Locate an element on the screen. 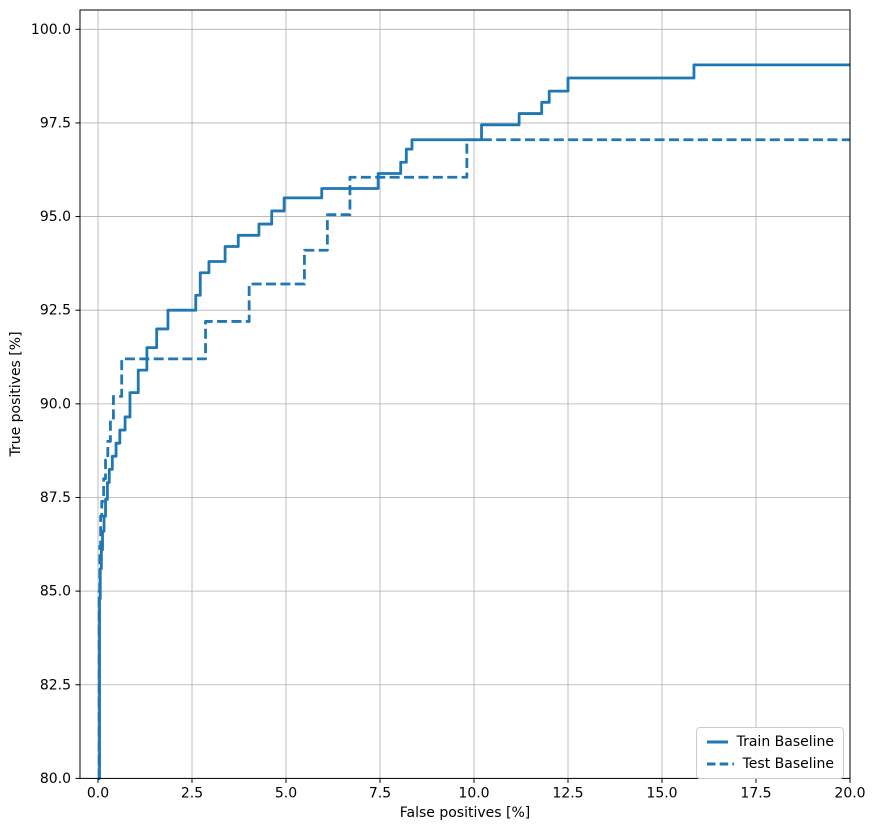 The height and width of the screenshot is (833, 874). y-tick-label: 90.0 is located at coordinates (55, 404).